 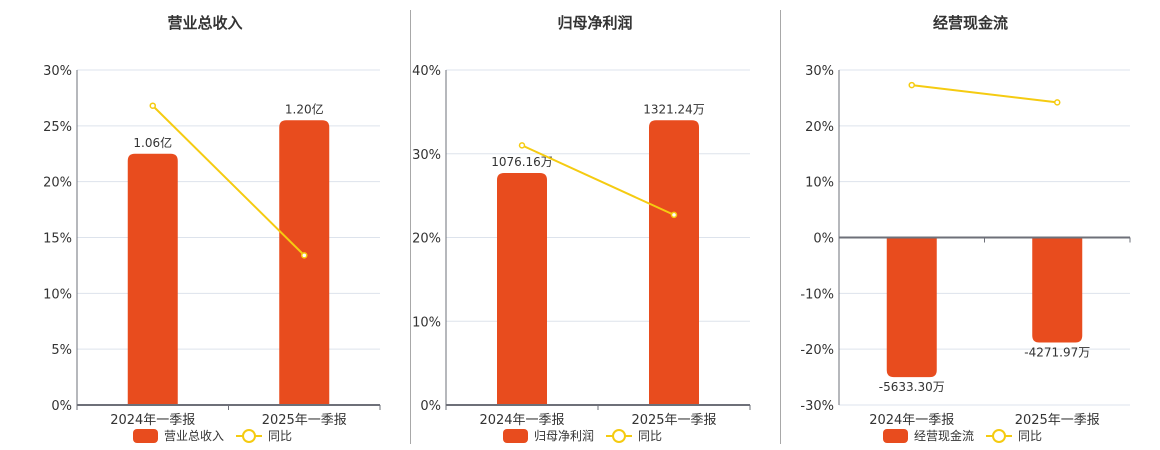 I want to click on y-tick-label: 15%, so click(x=57, y=239).